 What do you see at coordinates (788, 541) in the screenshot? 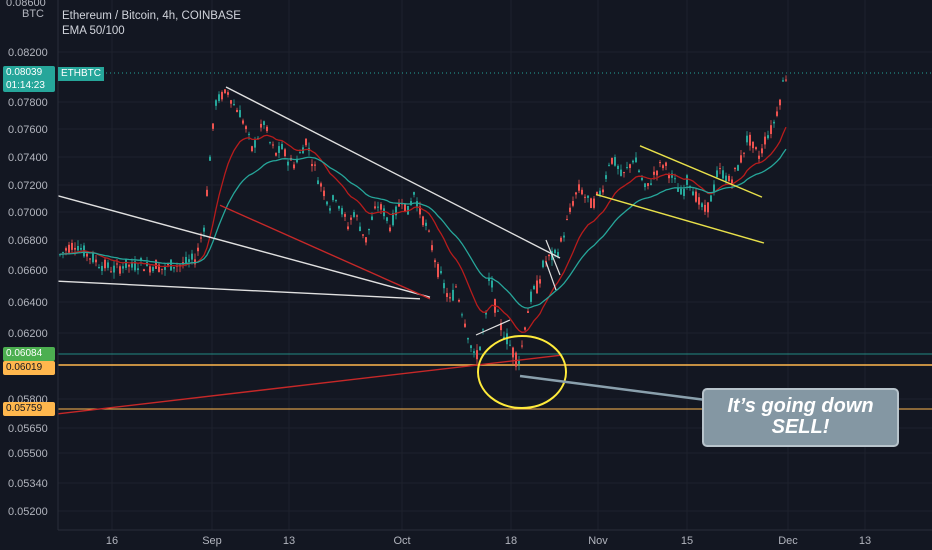
I see `x-tick-label: Dec` at bounding box center [788, 541].